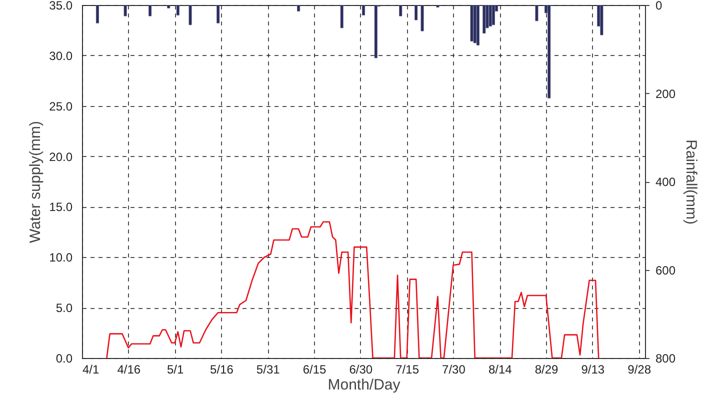 The height and width of the screenshot is (404, 706). What do you see at coordinates (546, 369) in the screenshot?
I see `x-tick-label: 8/29` at bounding box center [546, 369].